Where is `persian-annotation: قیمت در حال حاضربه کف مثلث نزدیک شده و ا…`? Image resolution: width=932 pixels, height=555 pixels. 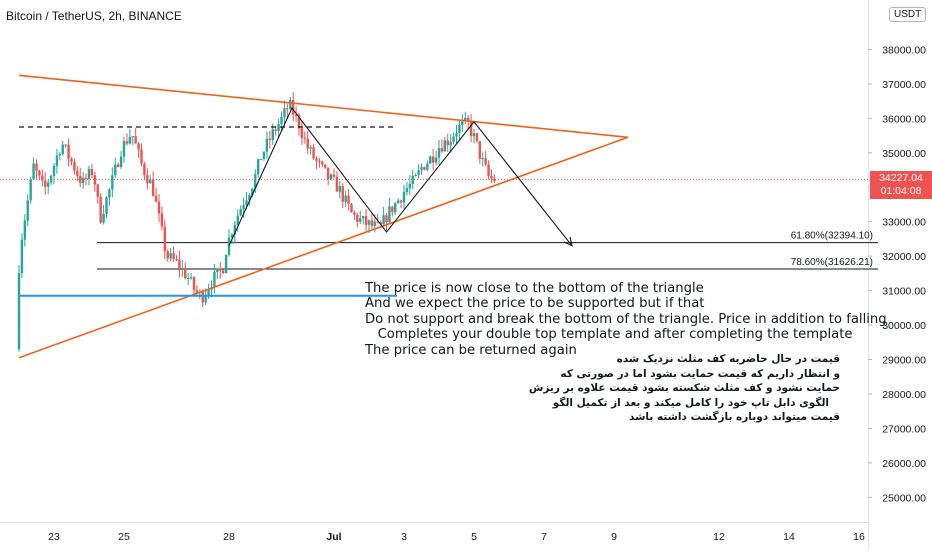 persian-annotation: قیمت در حال حاضربه کف مثلث نزدیک شده و ا… is located at coordinates (684, 388).